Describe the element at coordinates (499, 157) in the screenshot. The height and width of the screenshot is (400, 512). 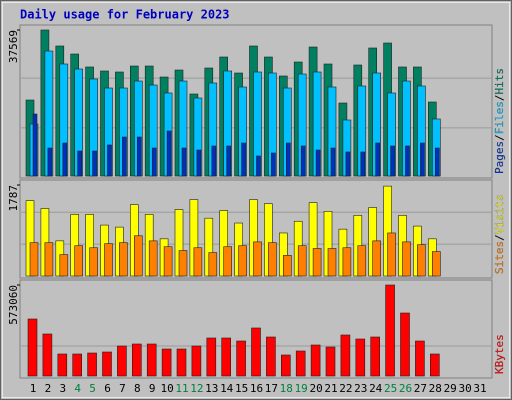
I see `legend-entry: Pages` at that location.